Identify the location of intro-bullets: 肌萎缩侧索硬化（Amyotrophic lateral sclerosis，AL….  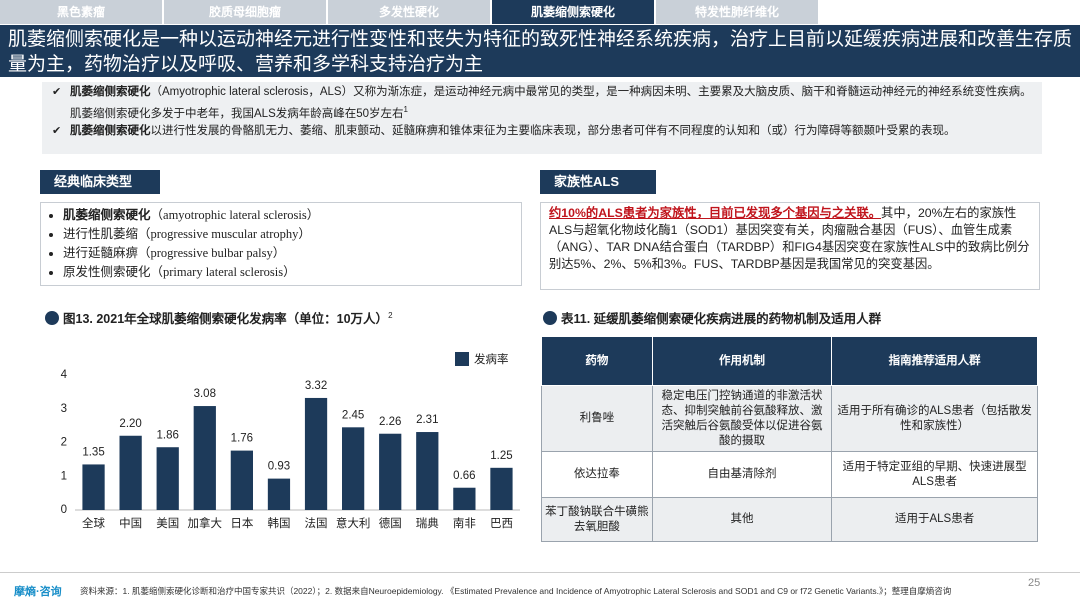
(542, 118).